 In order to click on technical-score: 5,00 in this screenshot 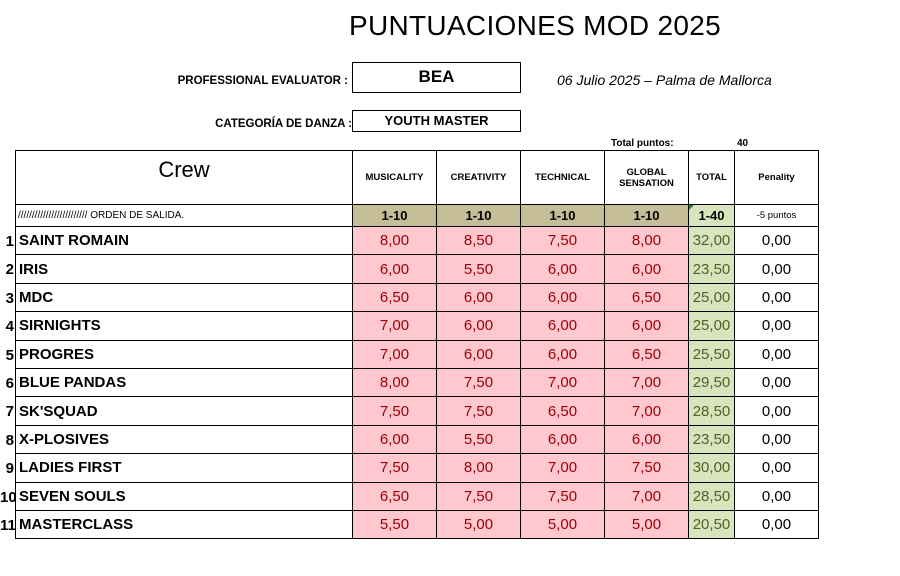, I will do `click(562, 524)`.